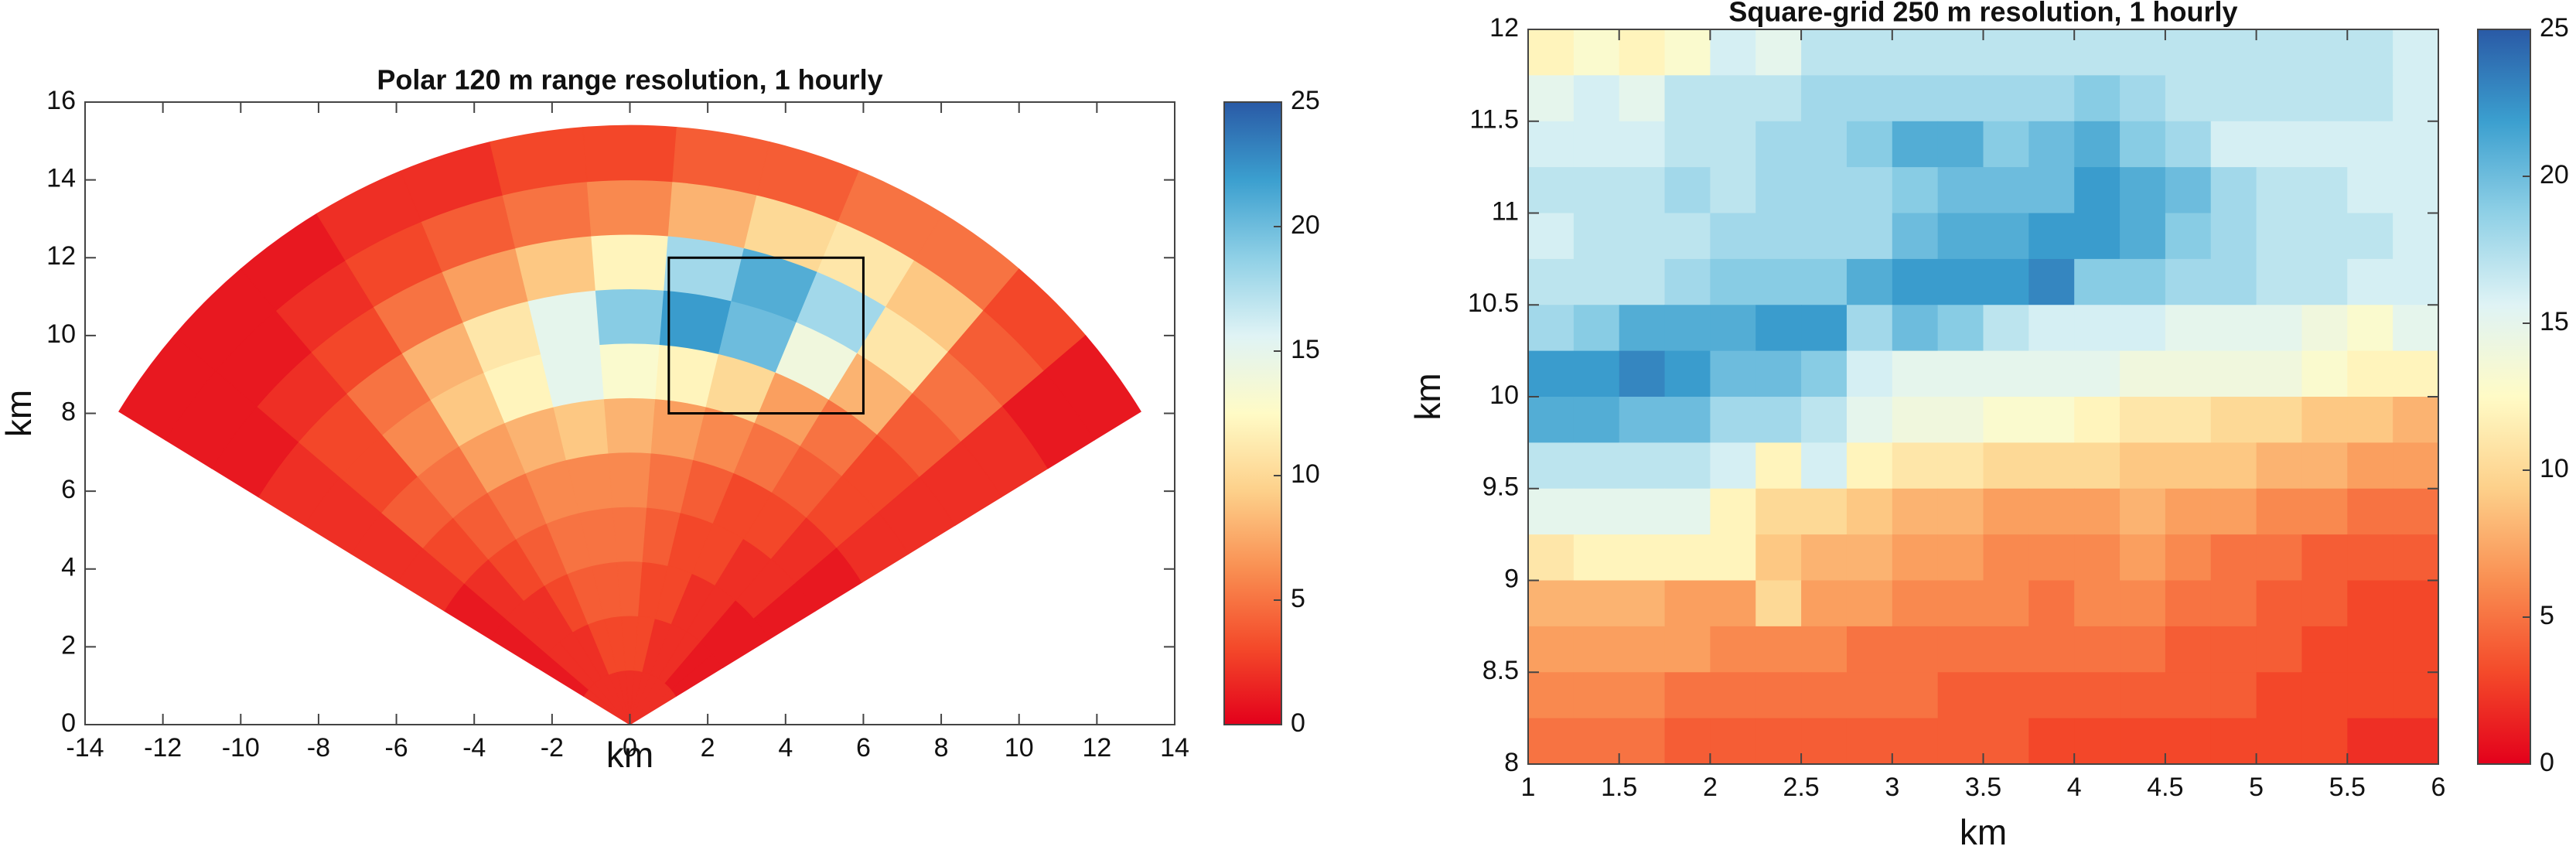 The image size is (2576, 853). What do you see at coordinates (2554, 321) in the screenshot?
I see `colorbar-tick-label: 15` at bounding box center [2554, 321].